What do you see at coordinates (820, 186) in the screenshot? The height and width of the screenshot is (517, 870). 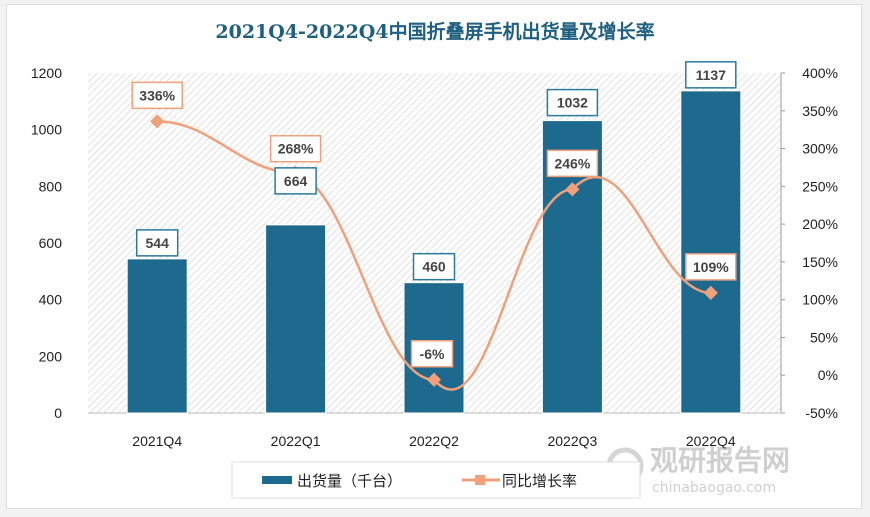 I see `right-axis-tick: 250%` at bounding box center [820, 186].